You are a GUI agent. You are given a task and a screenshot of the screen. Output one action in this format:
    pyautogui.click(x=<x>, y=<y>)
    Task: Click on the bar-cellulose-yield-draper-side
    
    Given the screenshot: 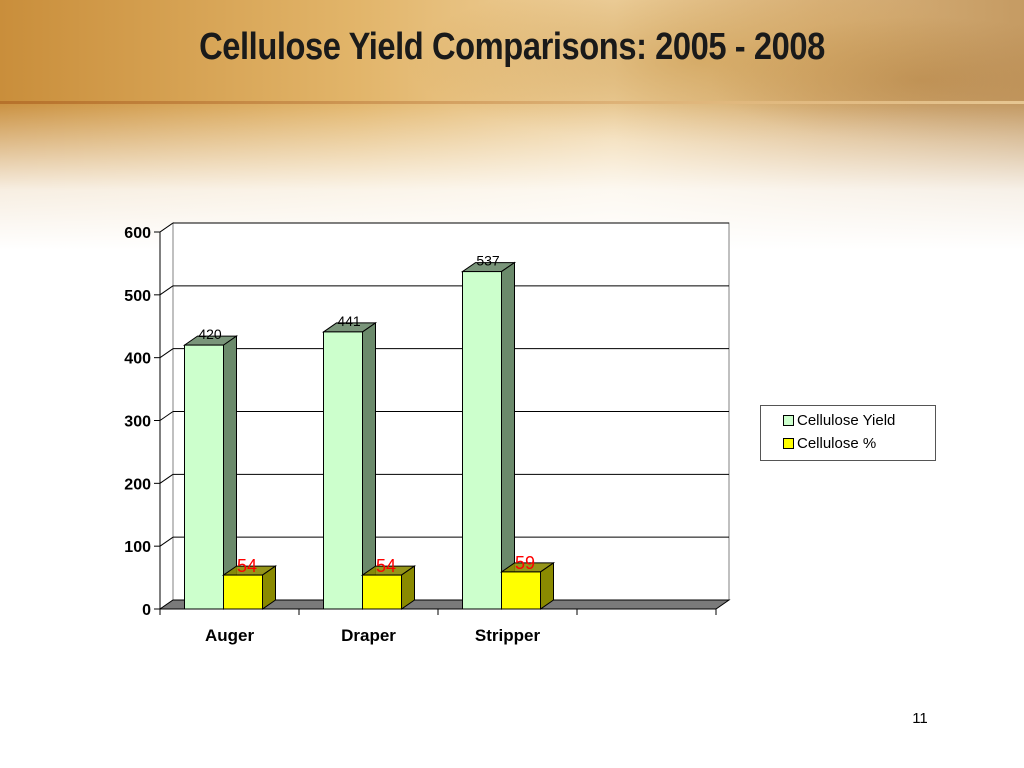 What is the action you would take?
    pyautogui.click(x=369, y=465)
    